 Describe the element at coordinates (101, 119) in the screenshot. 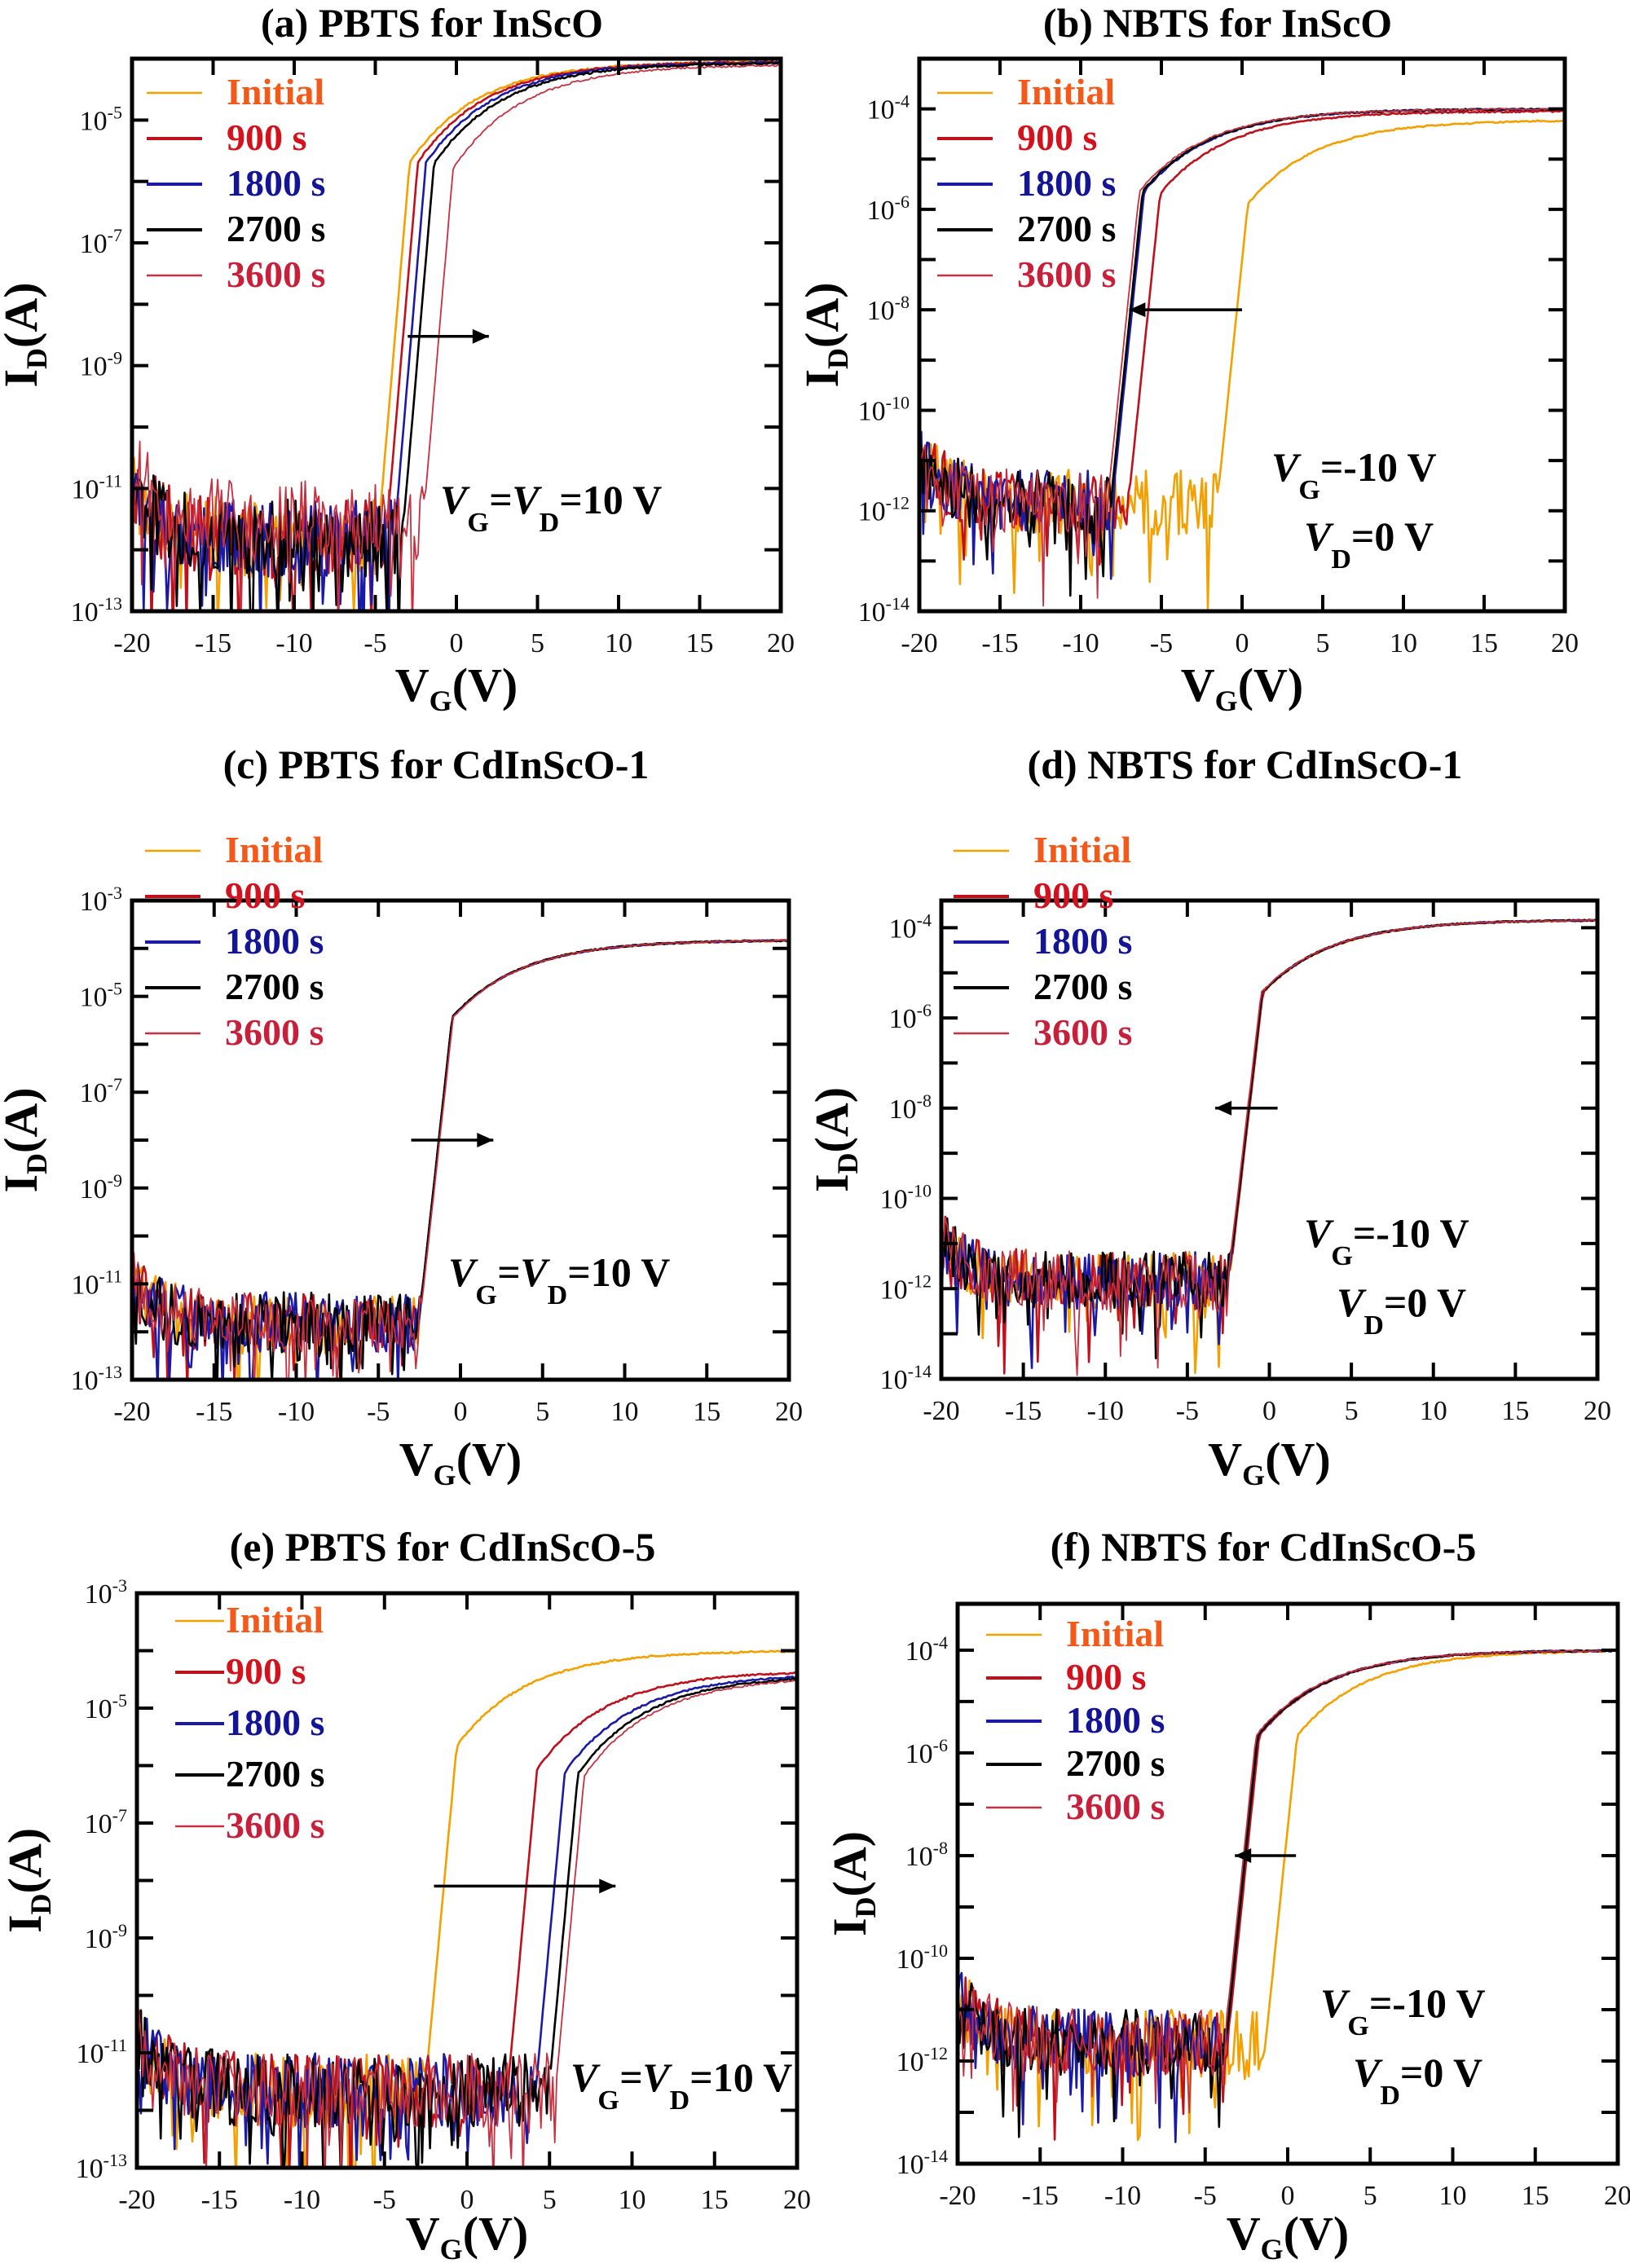

I see `y-tick-label: 10⁻⁵` at that location.